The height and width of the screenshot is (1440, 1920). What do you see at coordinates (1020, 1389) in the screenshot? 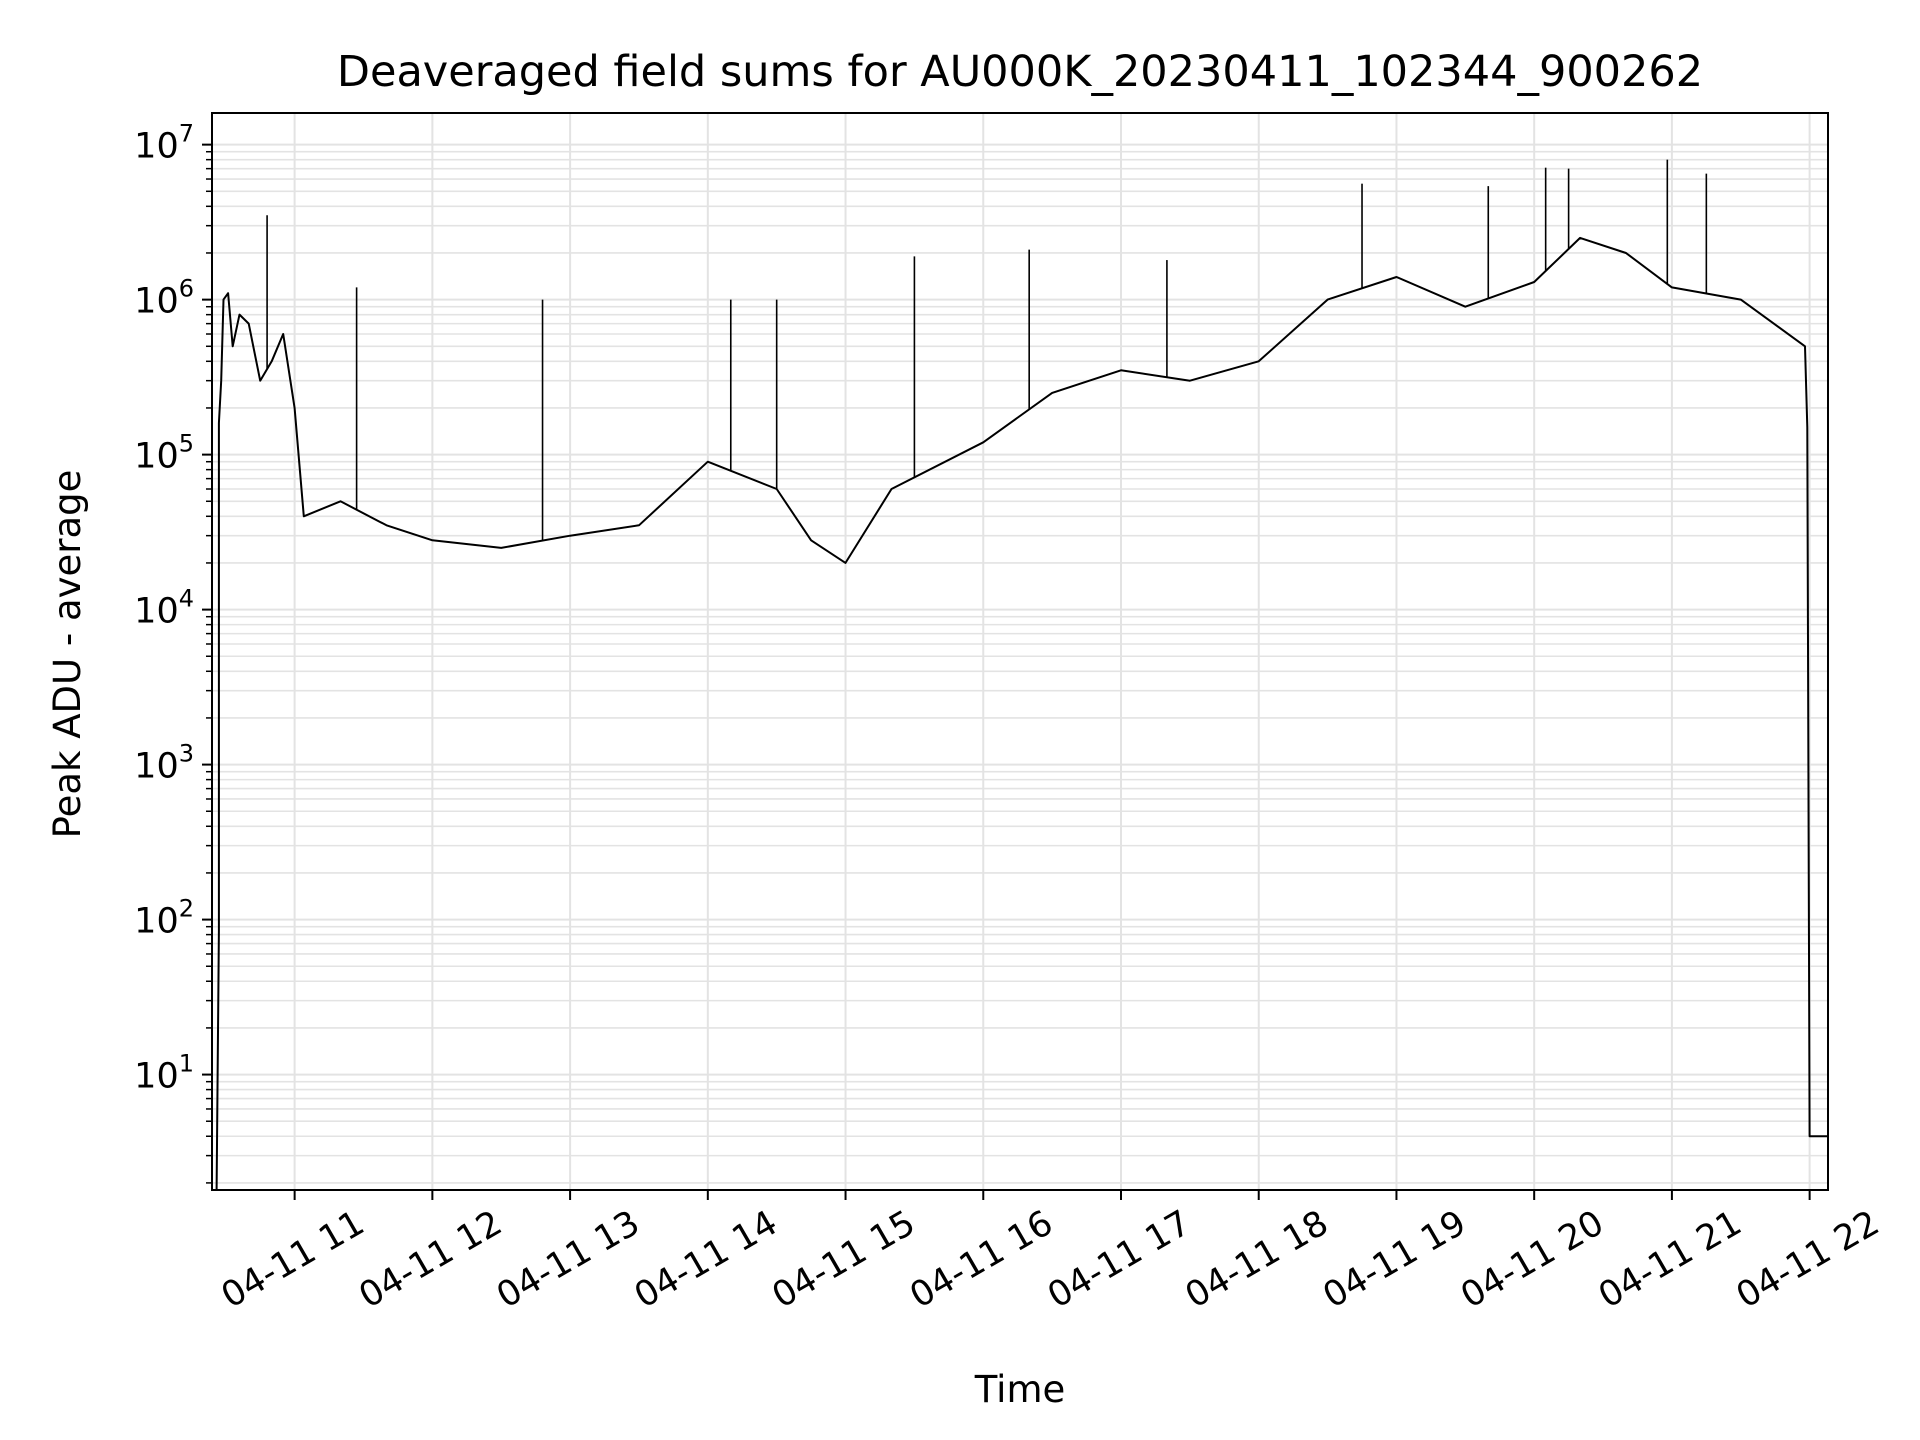
I see `x-axis-label: Time` at bounding box center [1020, 1389].